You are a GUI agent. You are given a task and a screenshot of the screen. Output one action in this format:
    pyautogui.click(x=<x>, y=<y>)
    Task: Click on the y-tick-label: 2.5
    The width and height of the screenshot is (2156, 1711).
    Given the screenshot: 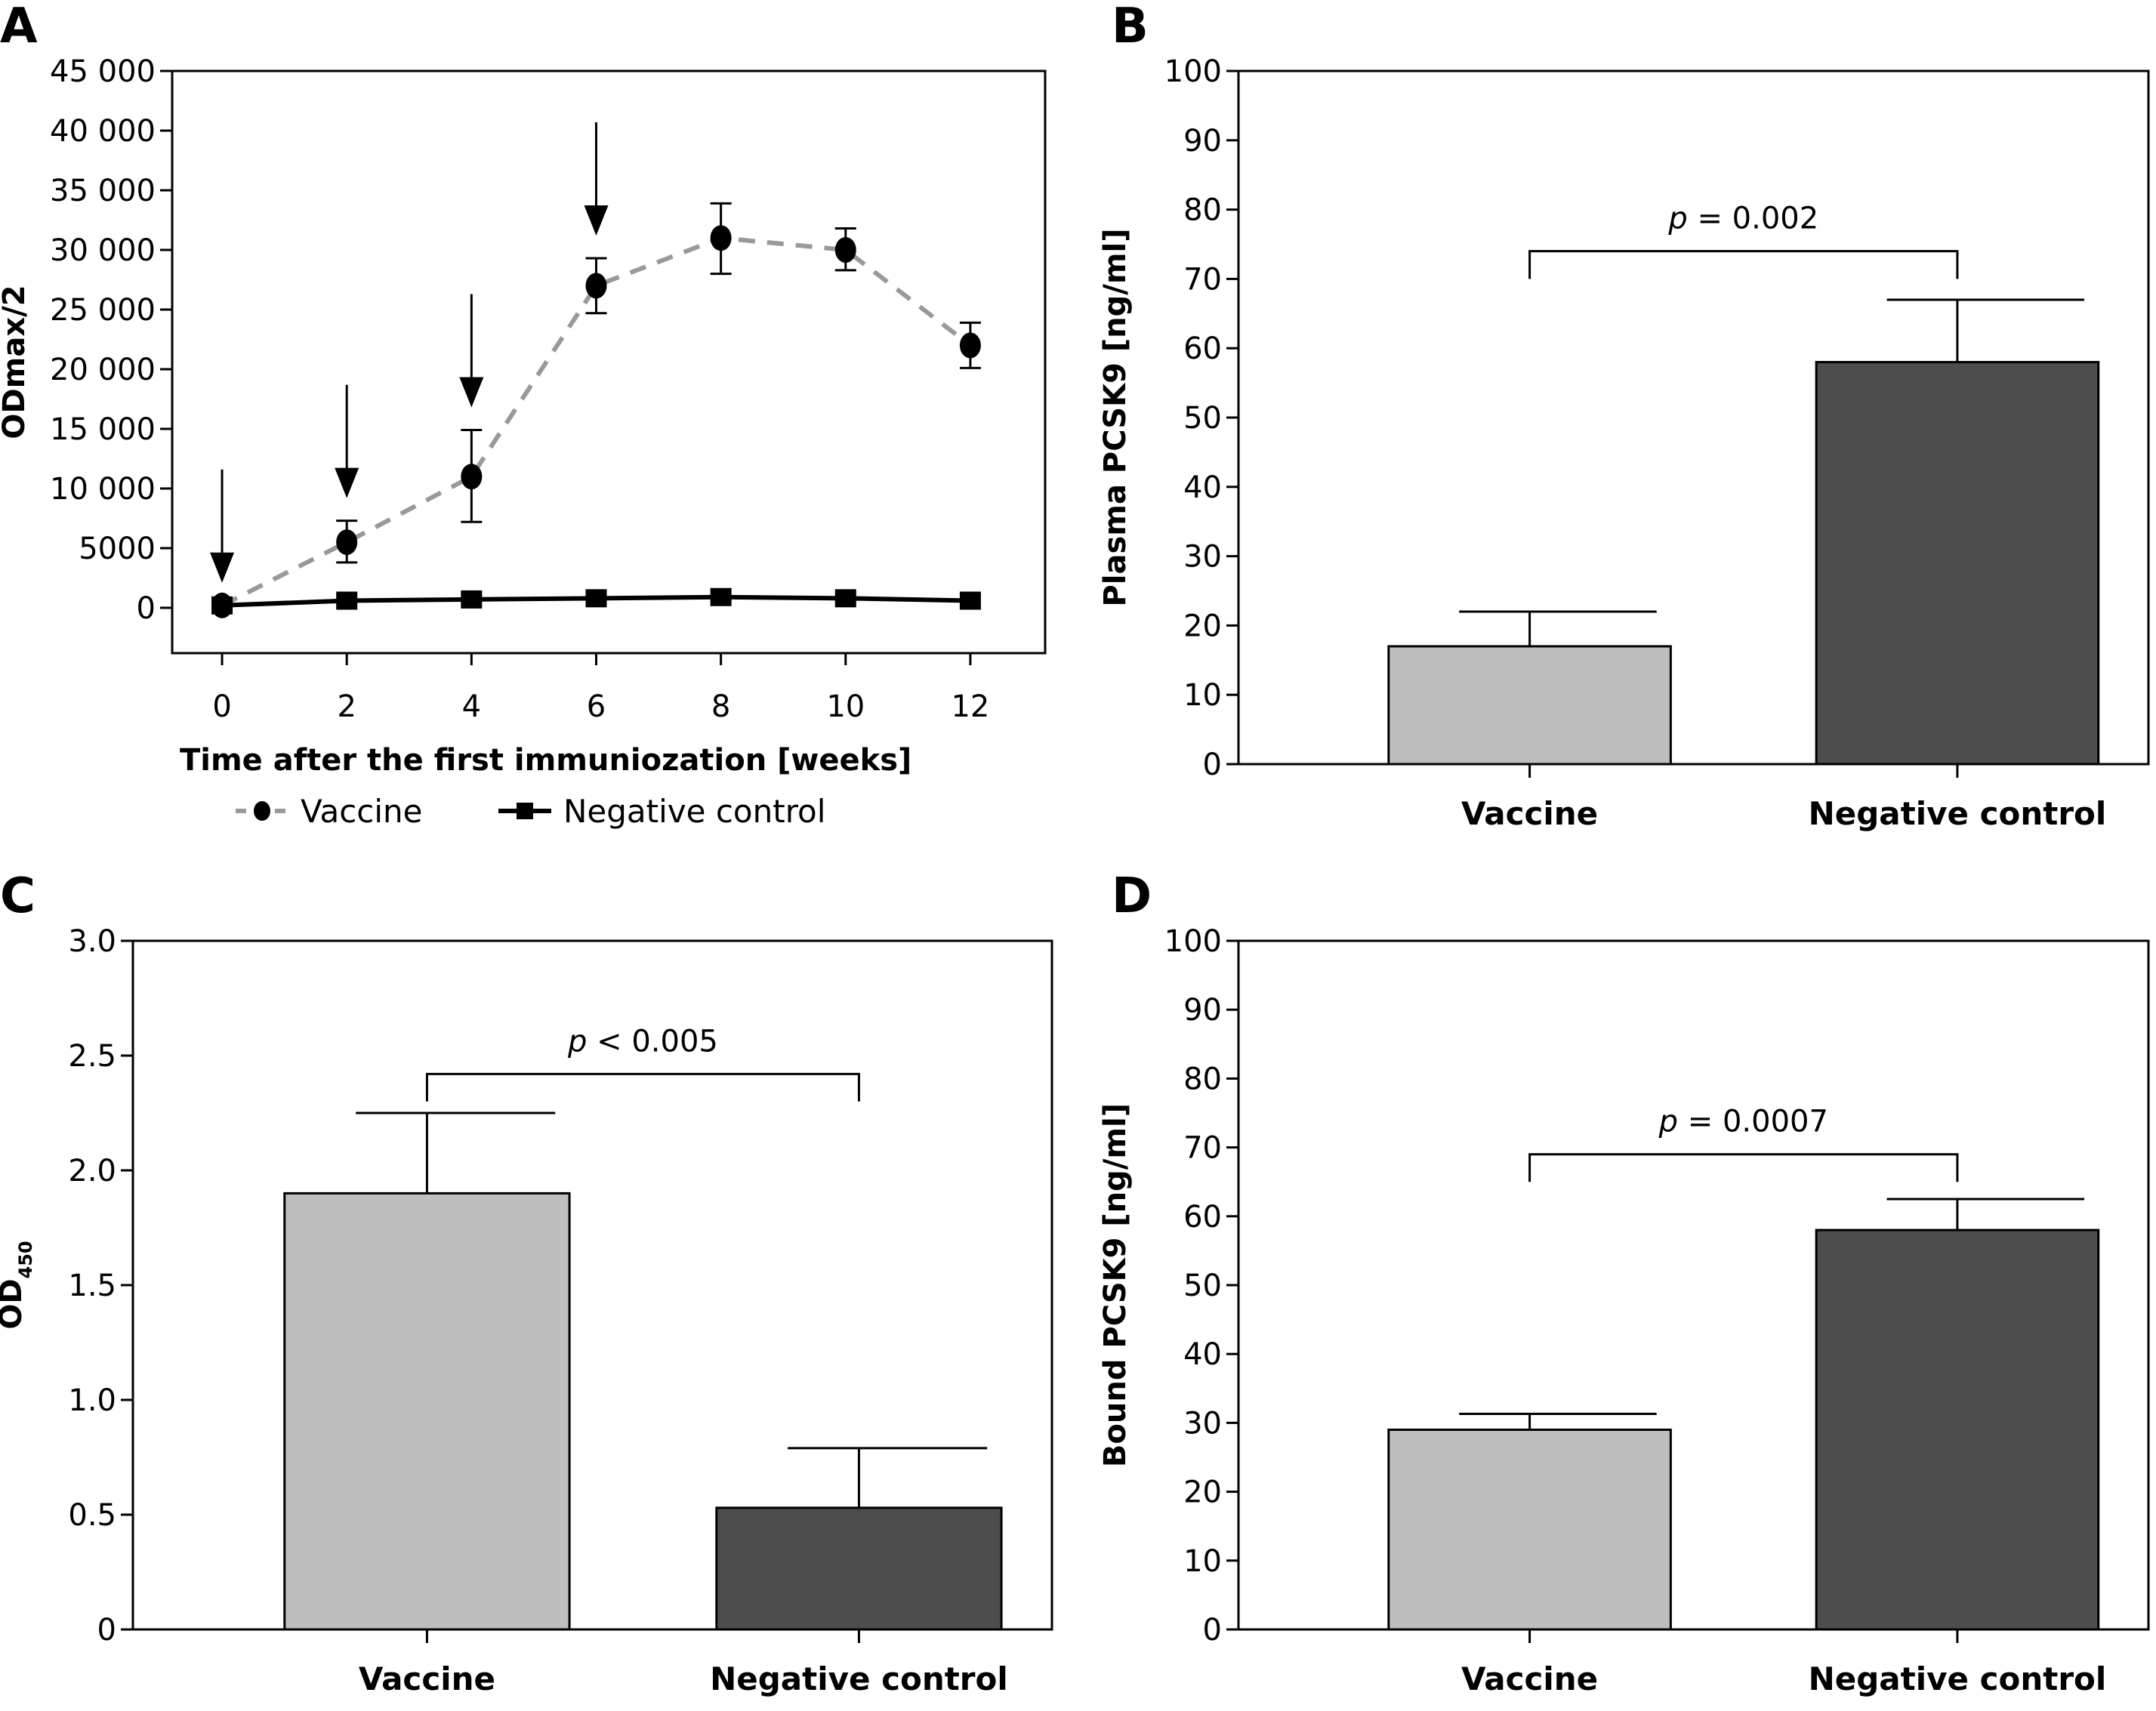 What is the action you would take?
    pyautogui.click(x=92, y=1056)
    